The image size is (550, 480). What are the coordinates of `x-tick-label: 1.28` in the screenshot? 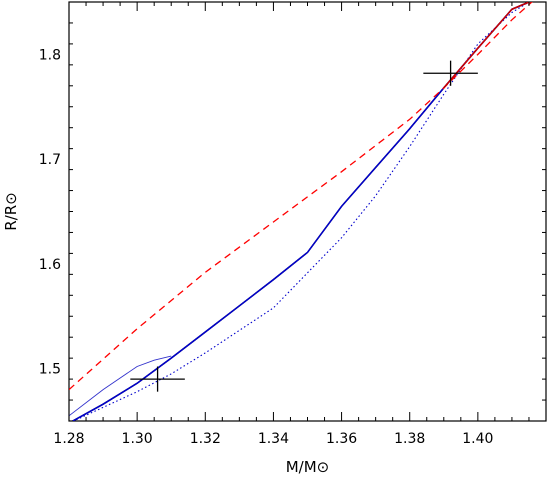 It's located at (68, 439).